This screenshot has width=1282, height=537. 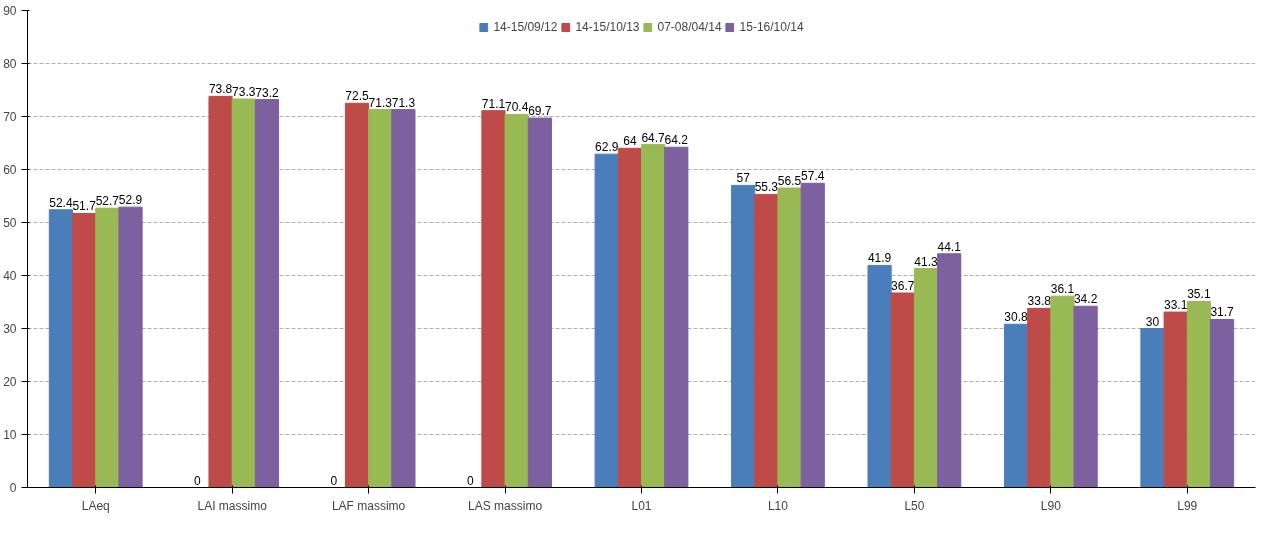 I want to click on data-label: 44.1, so click(x=949, y=246).